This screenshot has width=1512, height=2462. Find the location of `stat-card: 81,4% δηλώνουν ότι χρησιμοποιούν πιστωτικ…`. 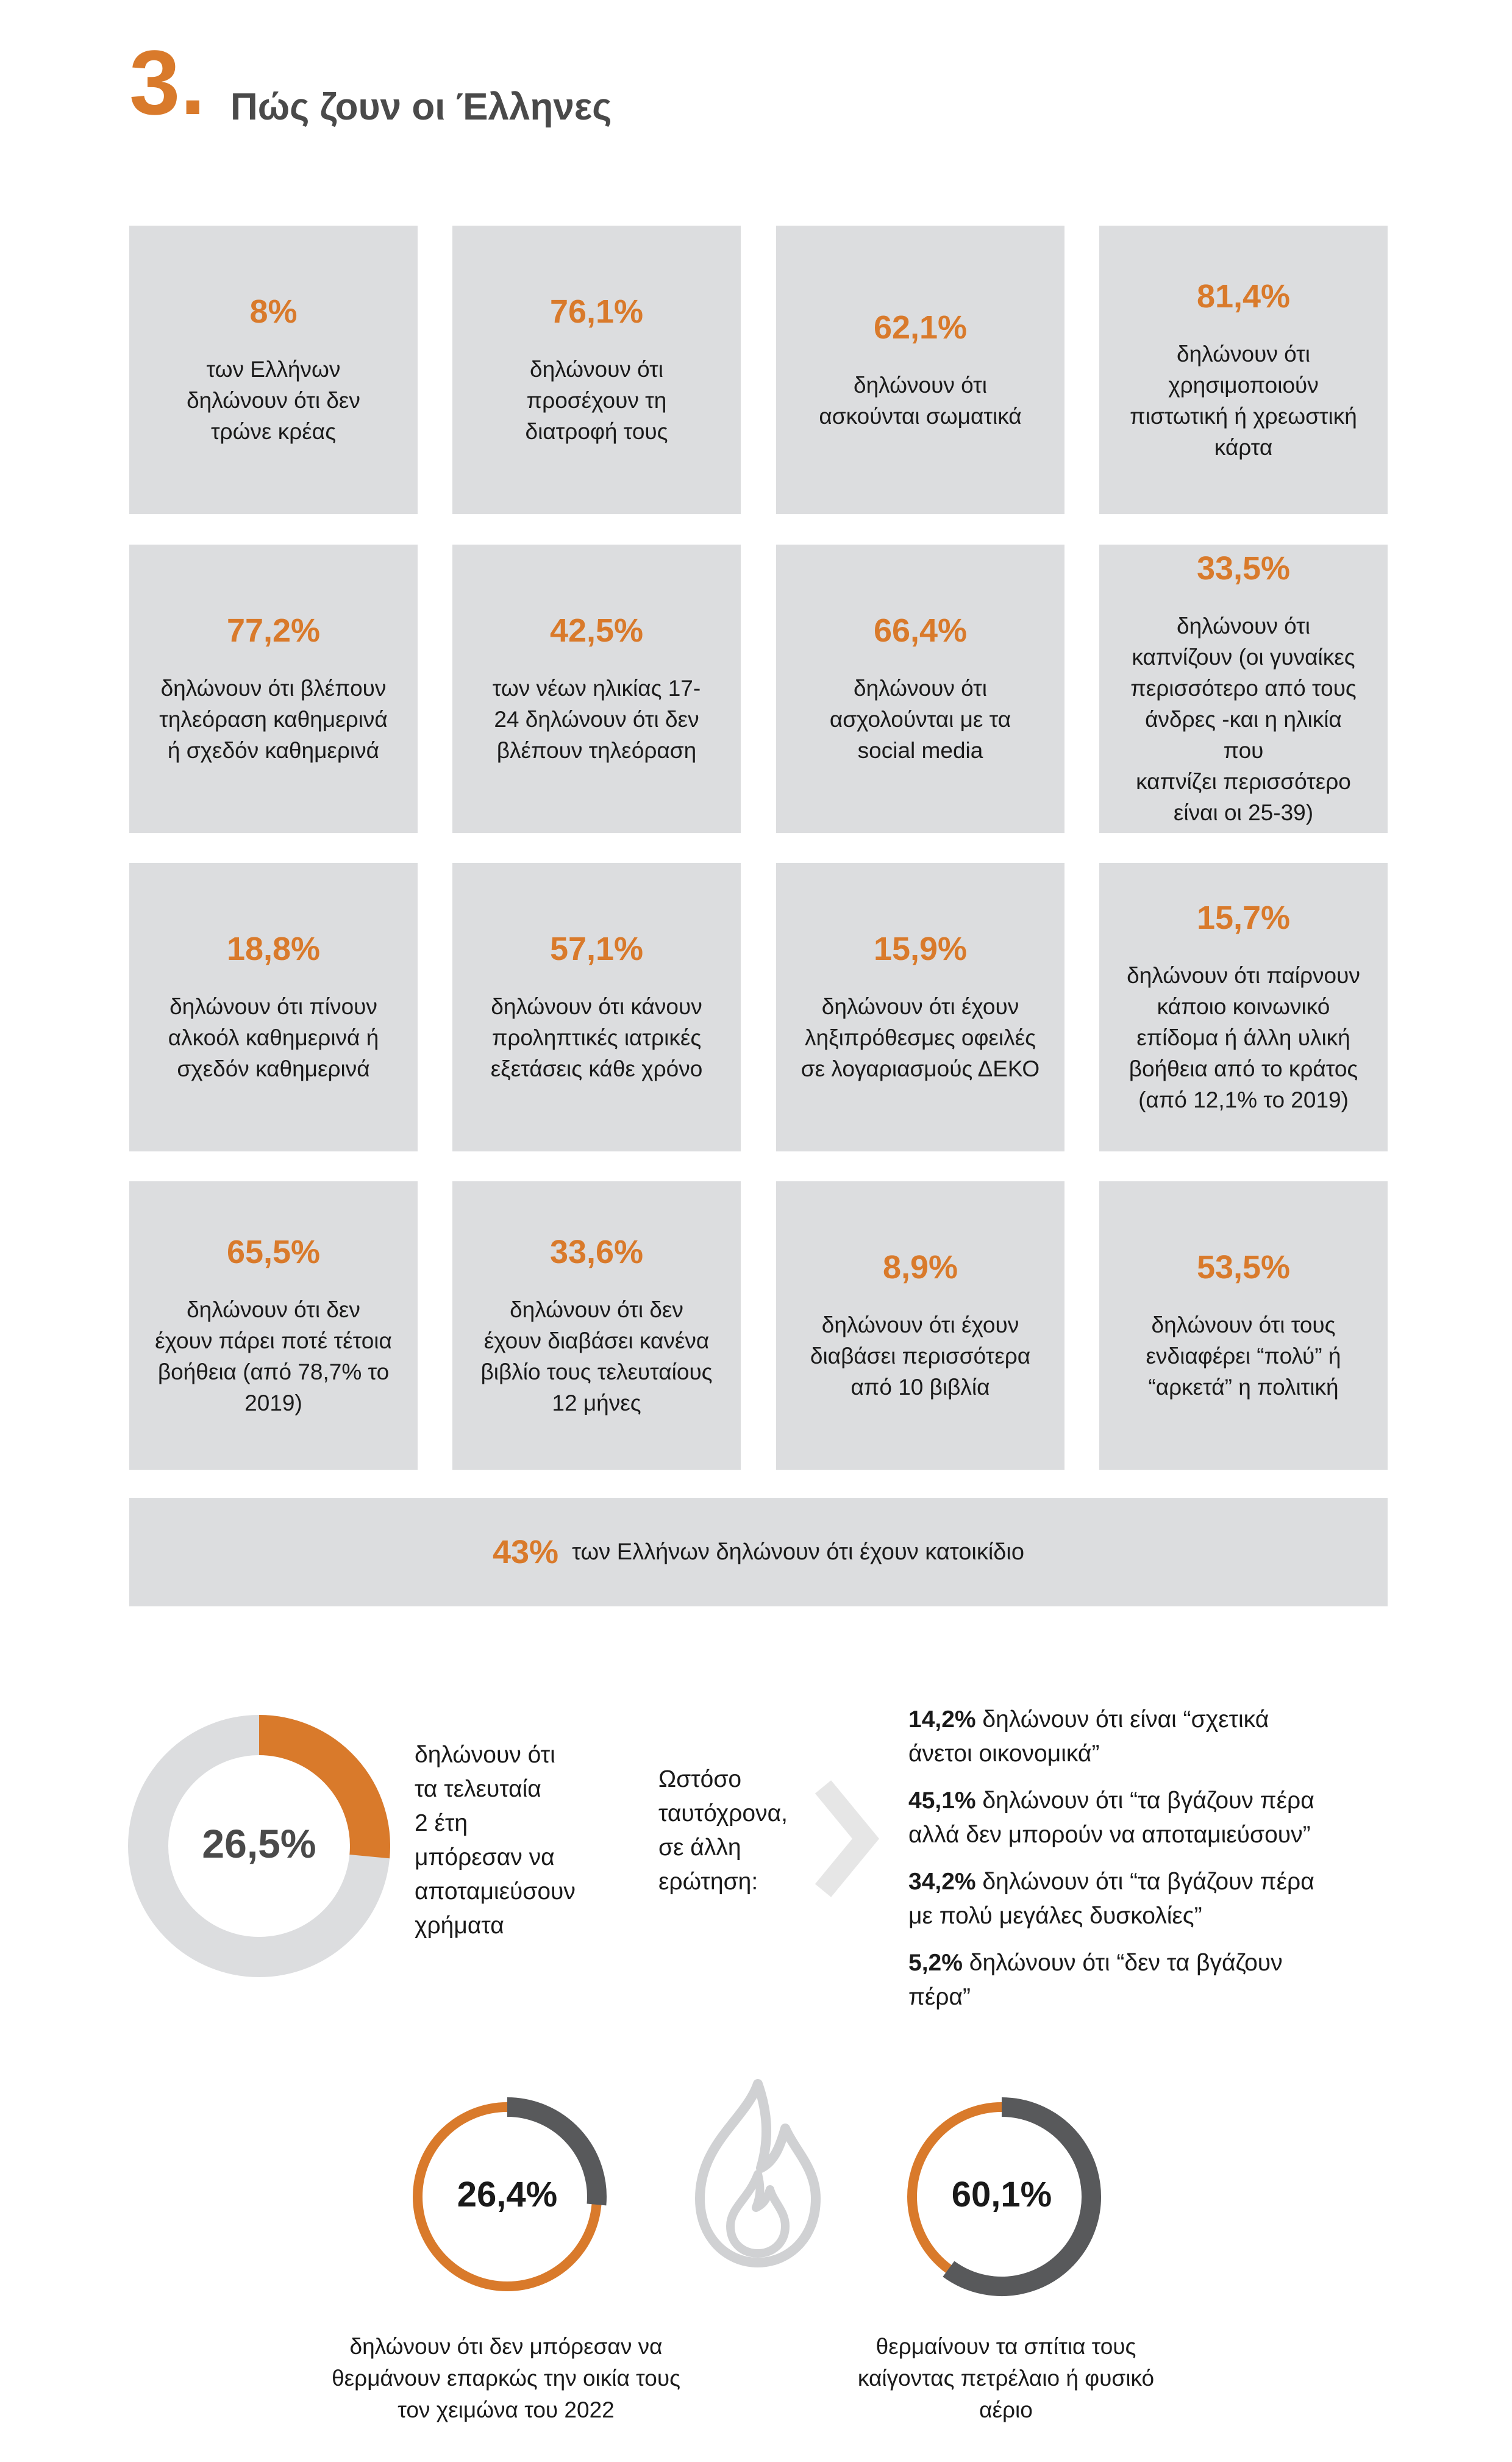

stat-card: 81,4% δηλώνουν ότι χρησιμοποιούν πιστωτικ… is located at coordinates (1243, 370).